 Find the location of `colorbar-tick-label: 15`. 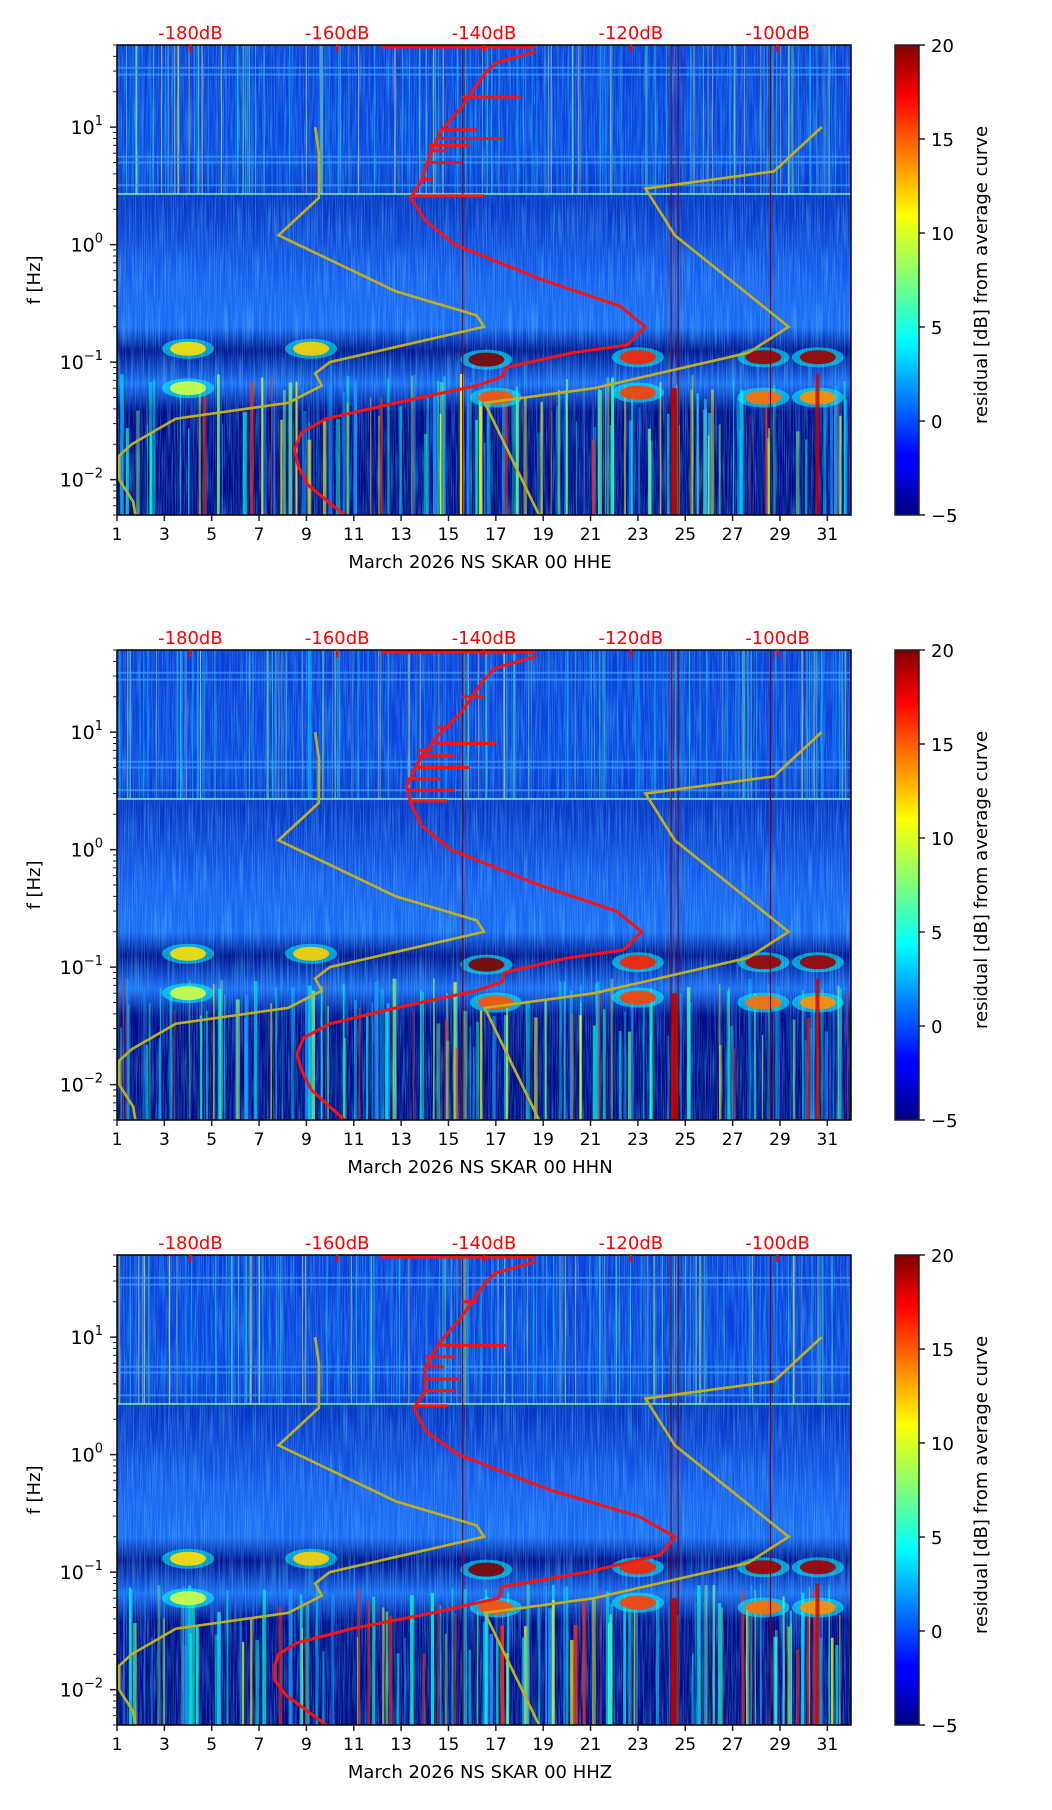

colorbar-tick-label: 15 is located at coordinates (942, 1350).